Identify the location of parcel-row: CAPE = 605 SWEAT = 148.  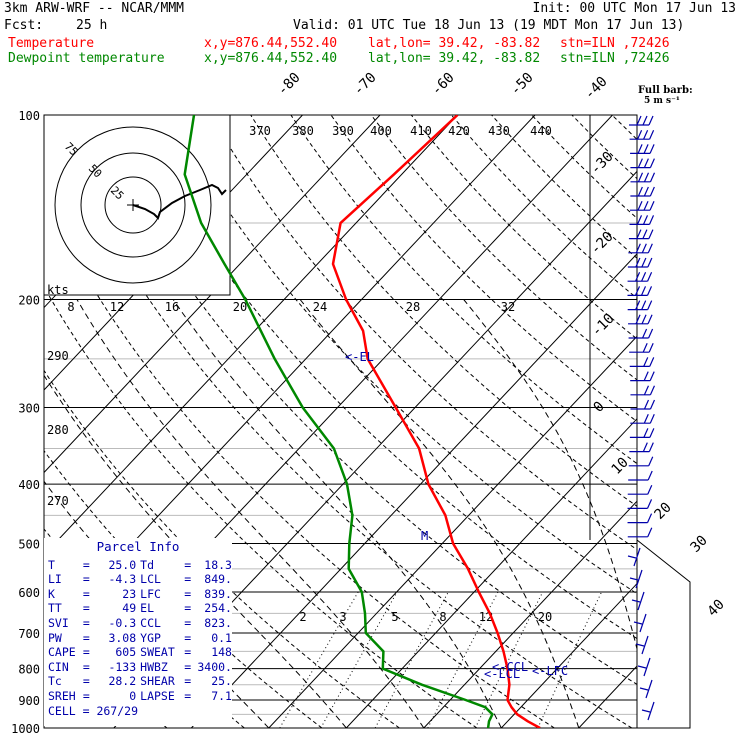
(138, 652).